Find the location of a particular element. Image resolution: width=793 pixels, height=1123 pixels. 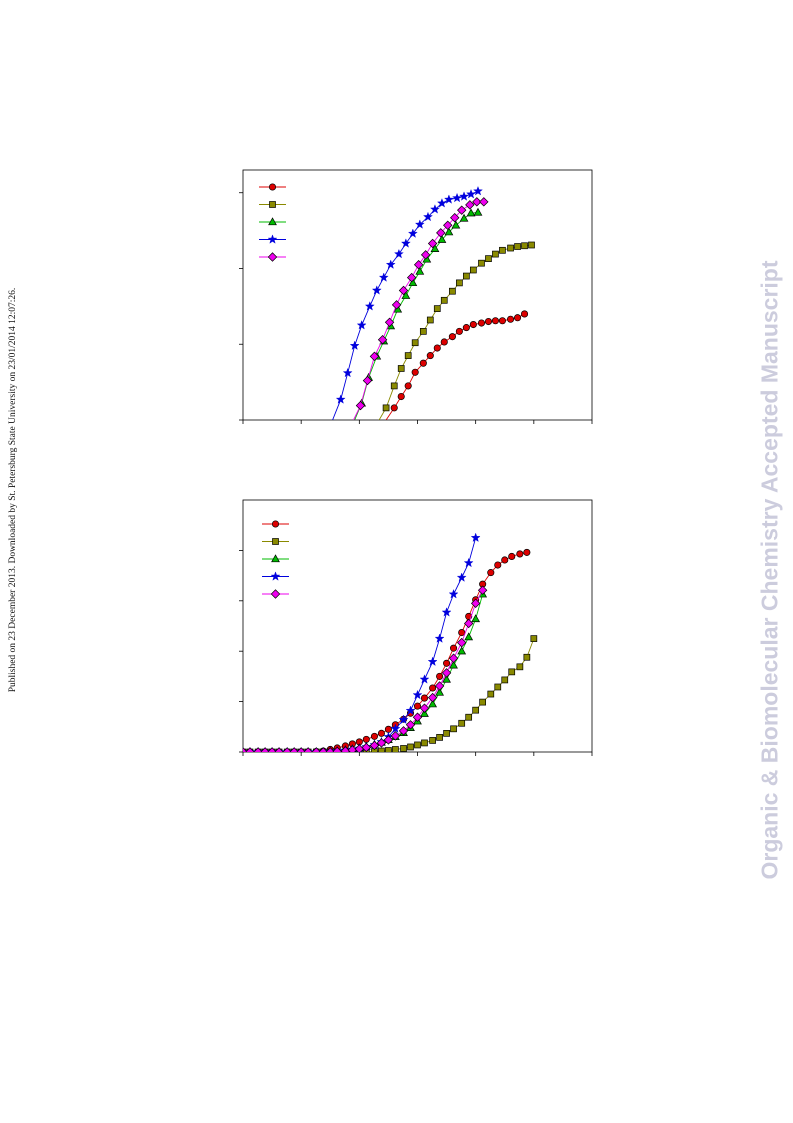

series-star is located at coordinates (407, 303).